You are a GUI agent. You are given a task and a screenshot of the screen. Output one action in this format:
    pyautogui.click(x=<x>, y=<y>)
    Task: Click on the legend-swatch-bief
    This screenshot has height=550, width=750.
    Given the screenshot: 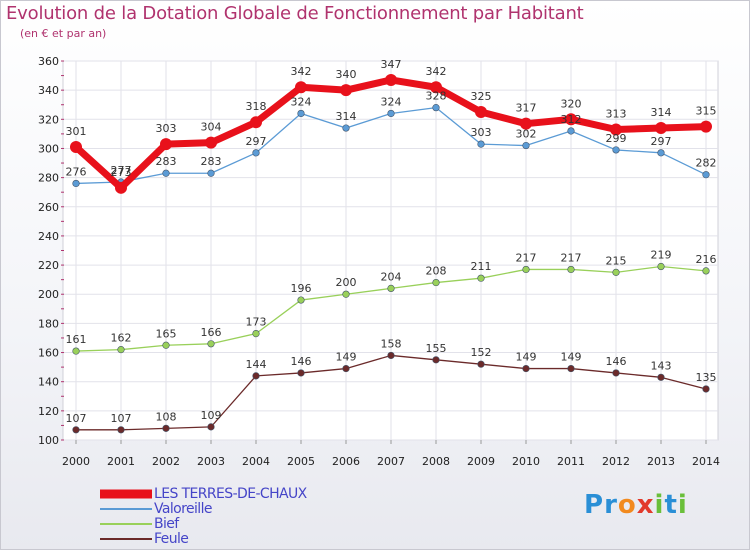 What is the action you would take?
    pyautogui.click(x=126, y=524)
    